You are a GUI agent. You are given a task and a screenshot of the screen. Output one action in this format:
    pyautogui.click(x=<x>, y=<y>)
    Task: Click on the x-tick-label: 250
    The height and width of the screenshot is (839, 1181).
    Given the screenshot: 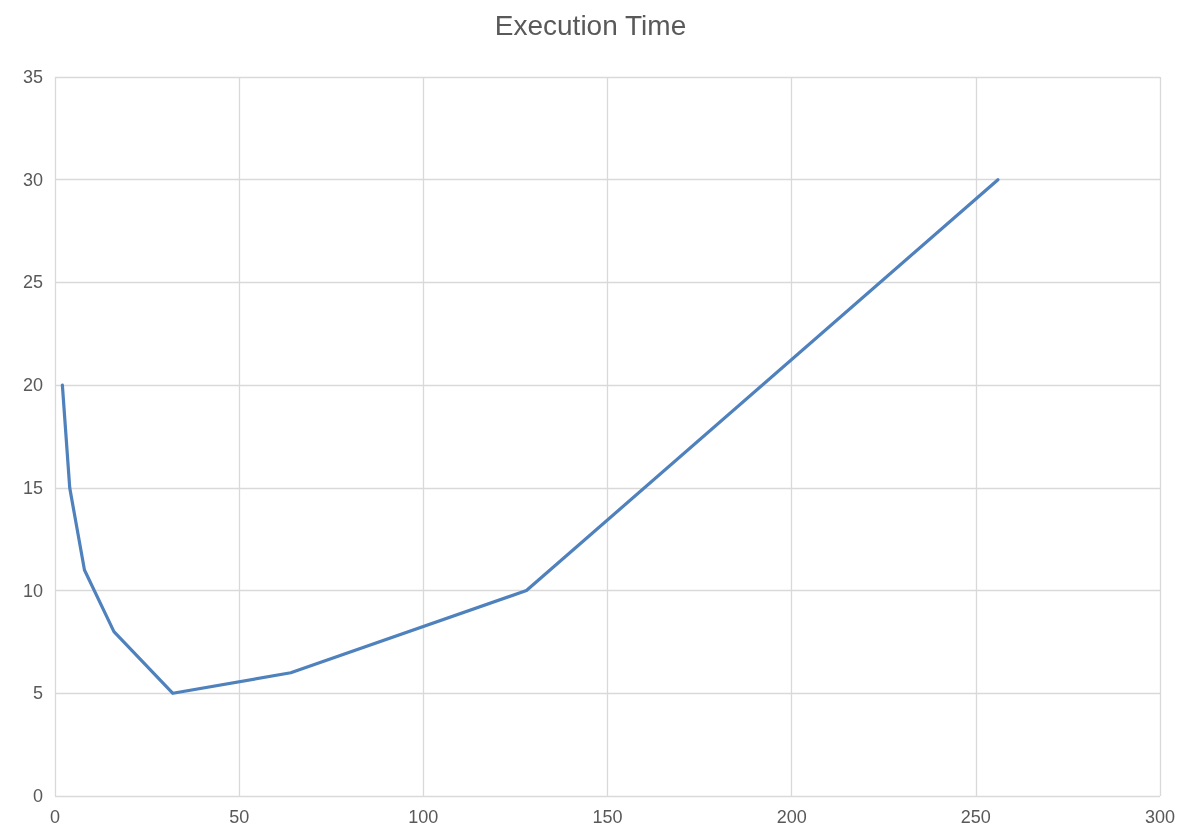 What is the action you would take?
    pyautogui.click(x=975, y=817)
    